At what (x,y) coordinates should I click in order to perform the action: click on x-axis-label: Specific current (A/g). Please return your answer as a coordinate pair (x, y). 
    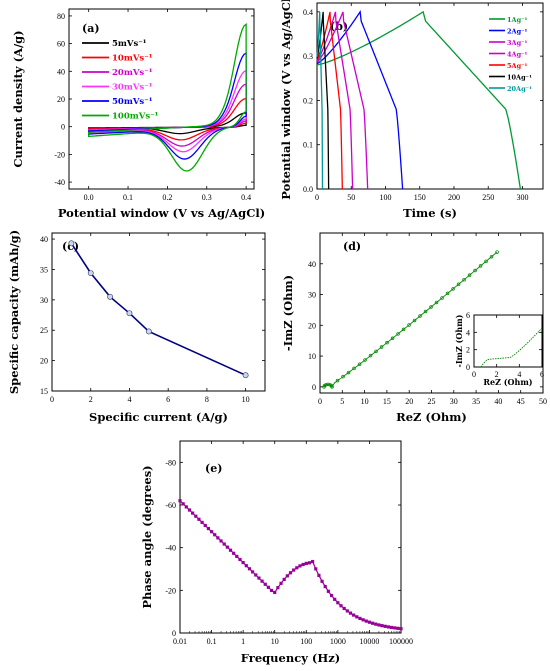
    Looking at the image, I should click on (158, 417).